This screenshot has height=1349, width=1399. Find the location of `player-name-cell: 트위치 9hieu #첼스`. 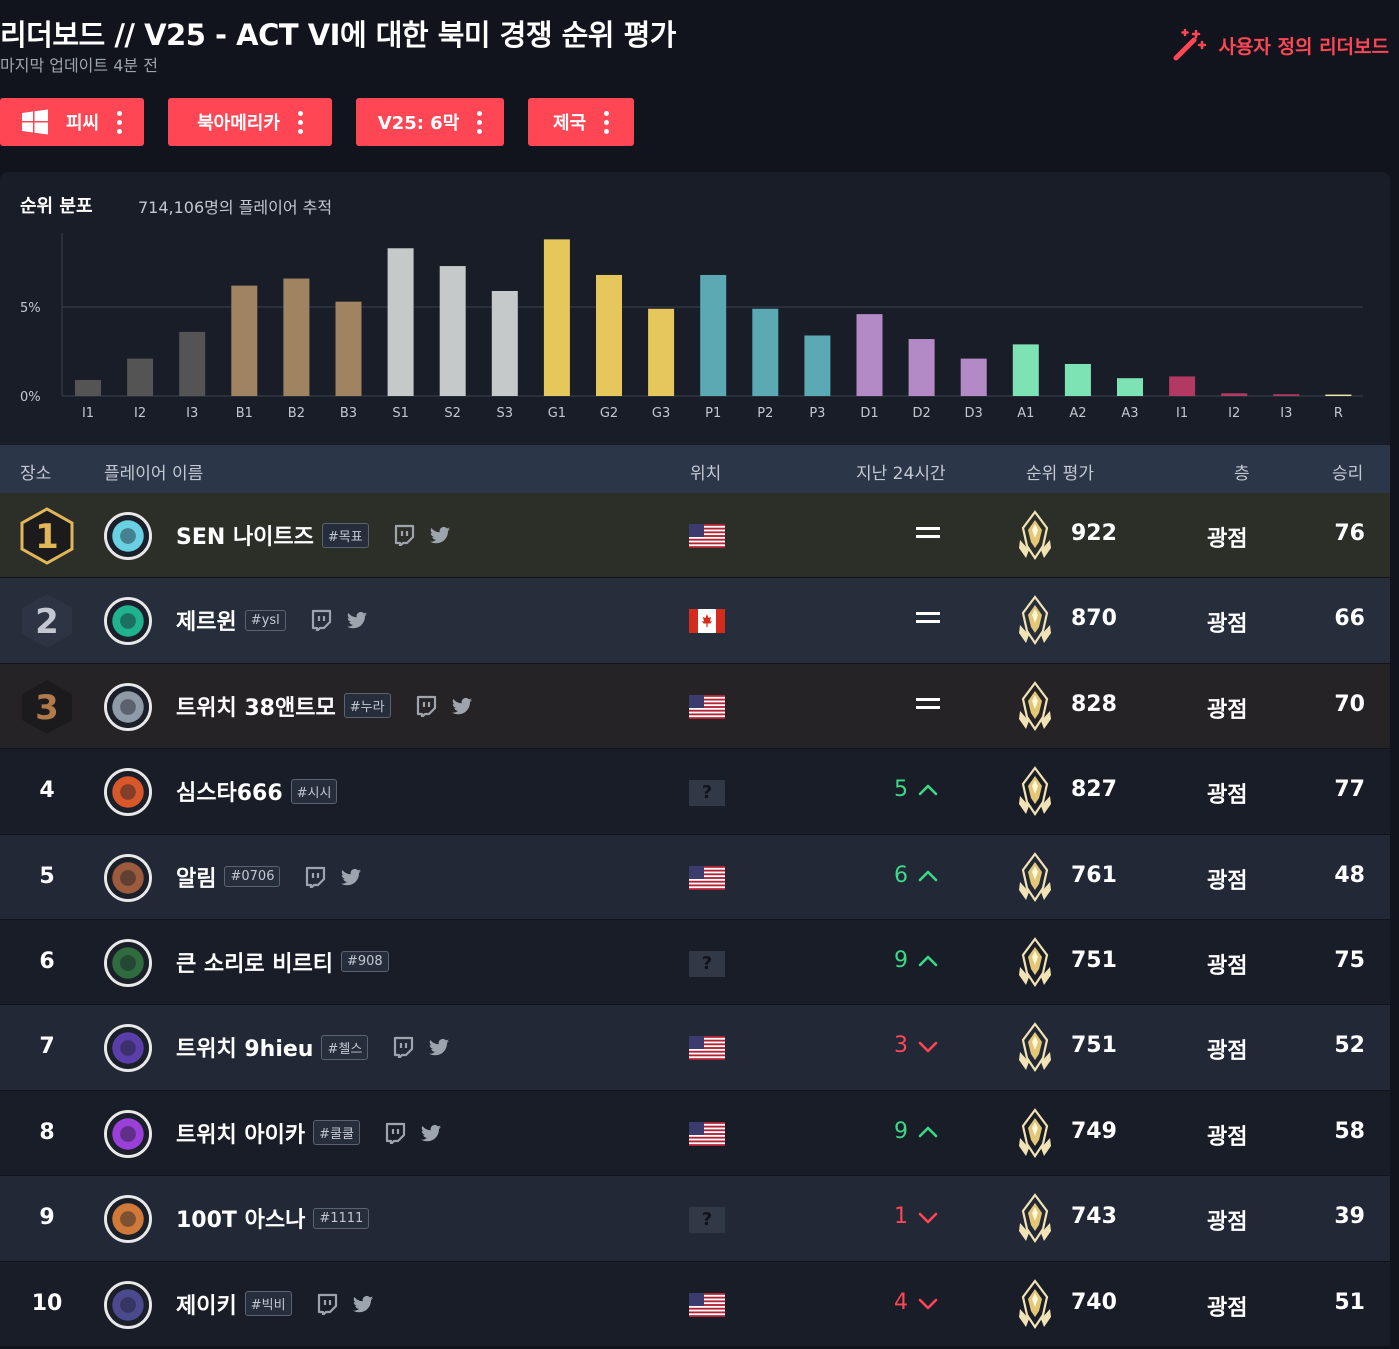

player-name-cell: 트위치 9hieu #첼스 is located at coordinates (313, 1047).